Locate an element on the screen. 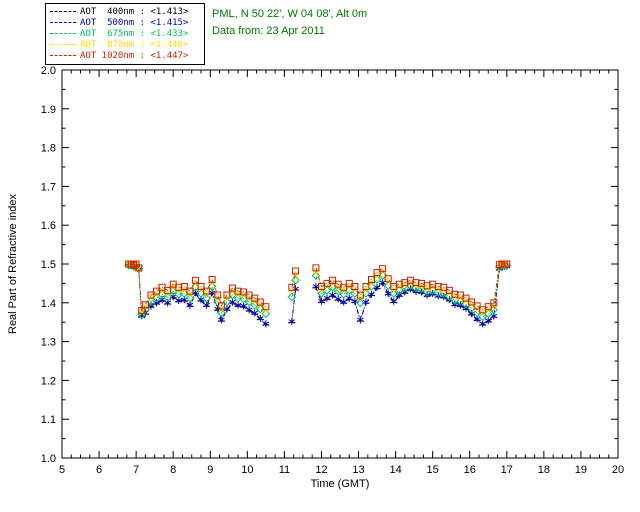  legend-label: AOT 500nm : <1.415> is located at coordinates (134, 22).